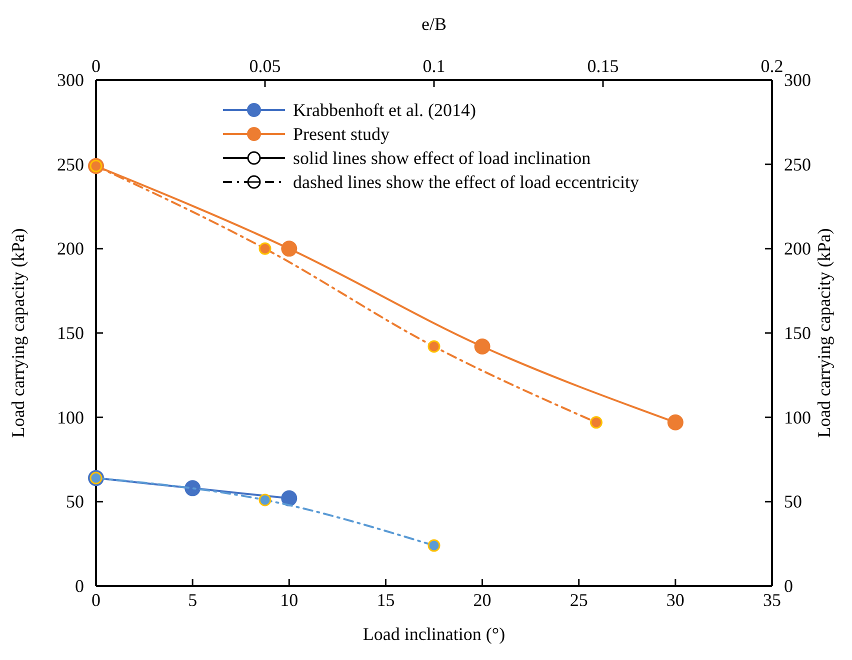 This screenshot has width=852, height=660. I want to click on y2-tick-label: 300, so click(797, 80).